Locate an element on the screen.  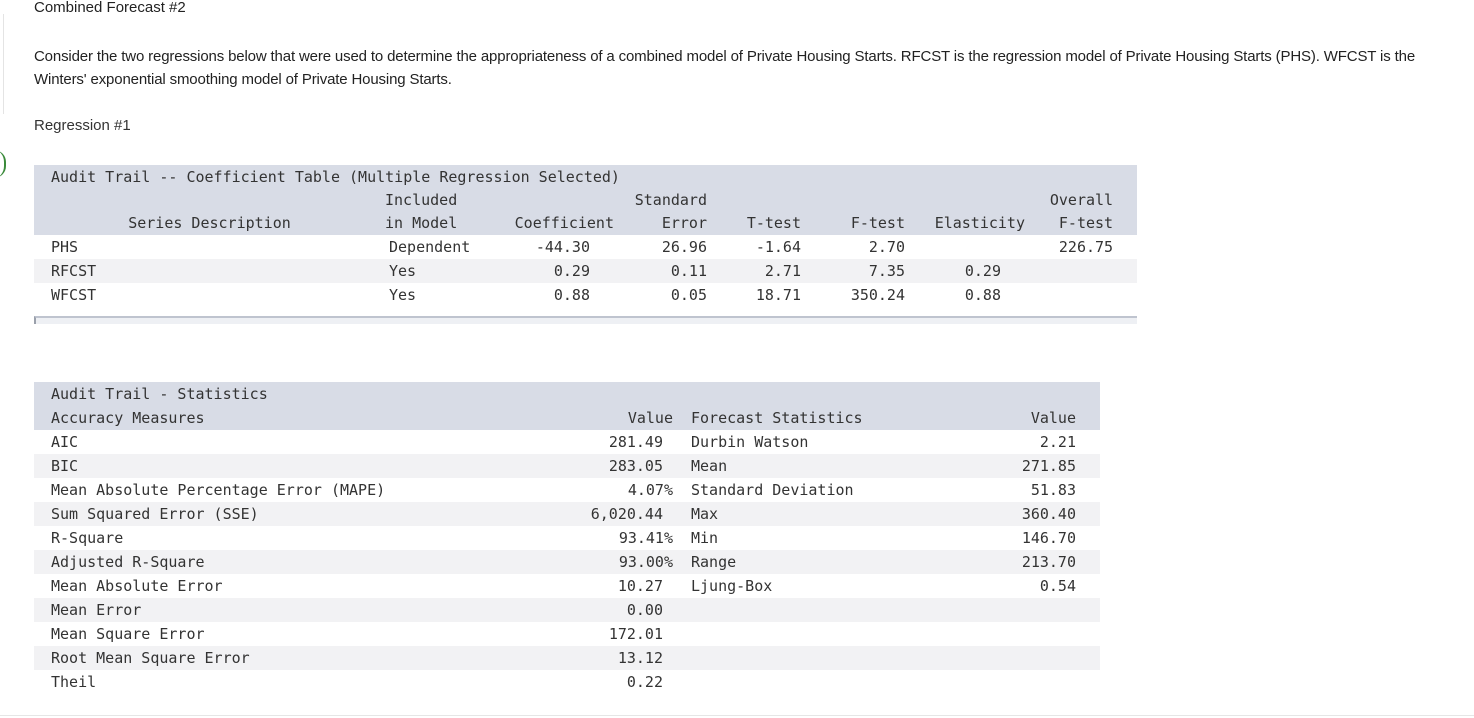
column-header: T-test is located at coordinates (760, 223).